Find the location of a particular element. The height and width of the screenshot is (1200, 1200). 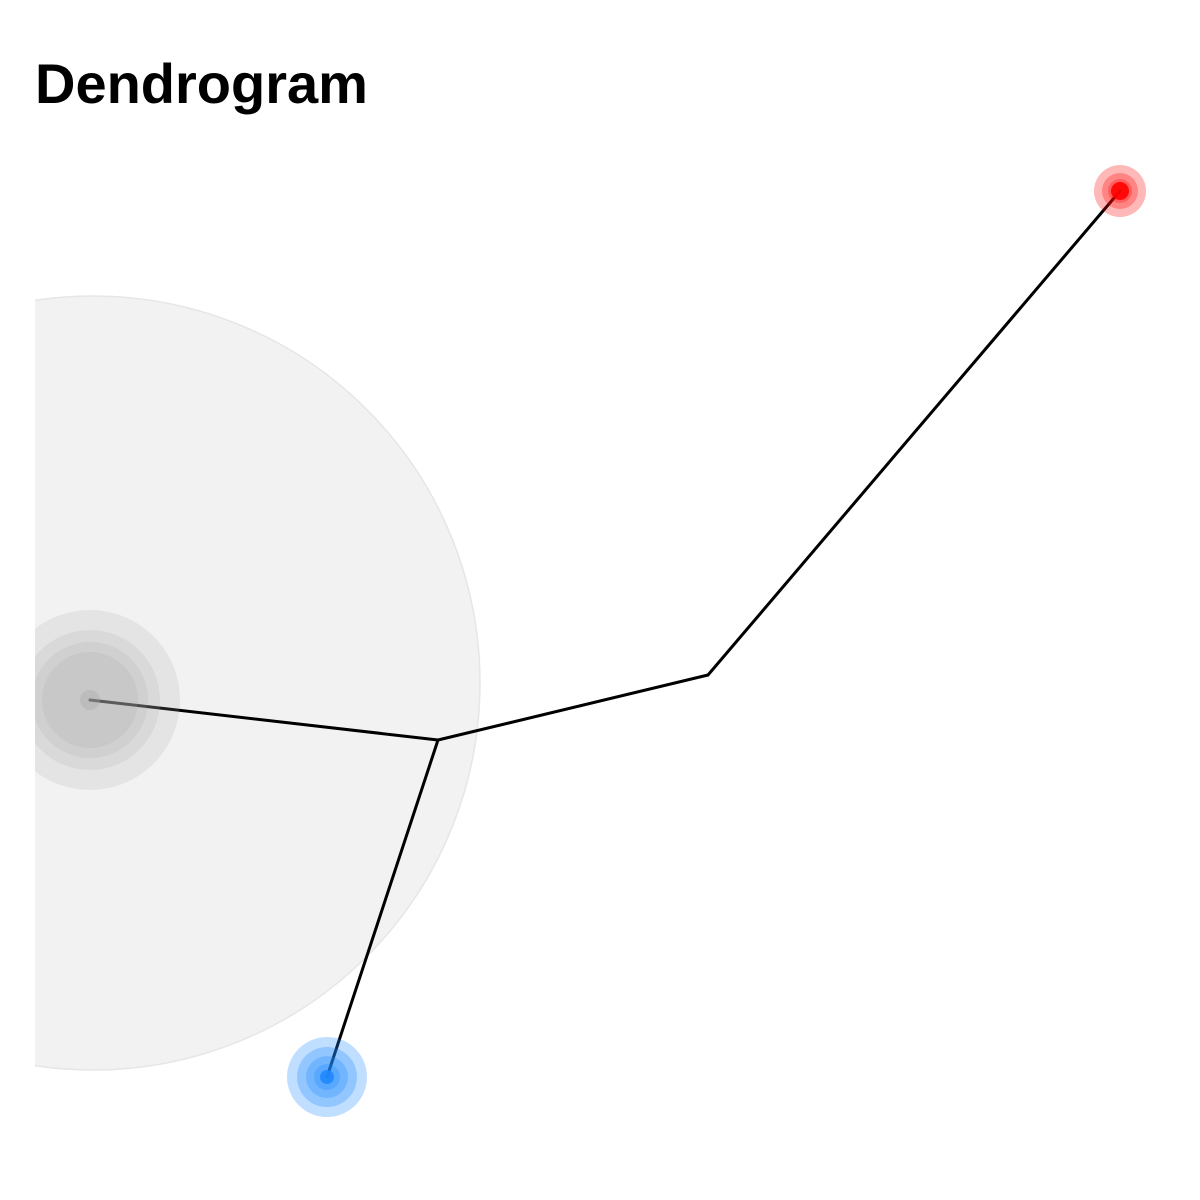

leaf-red-core is located at coordinates (1120, 191).